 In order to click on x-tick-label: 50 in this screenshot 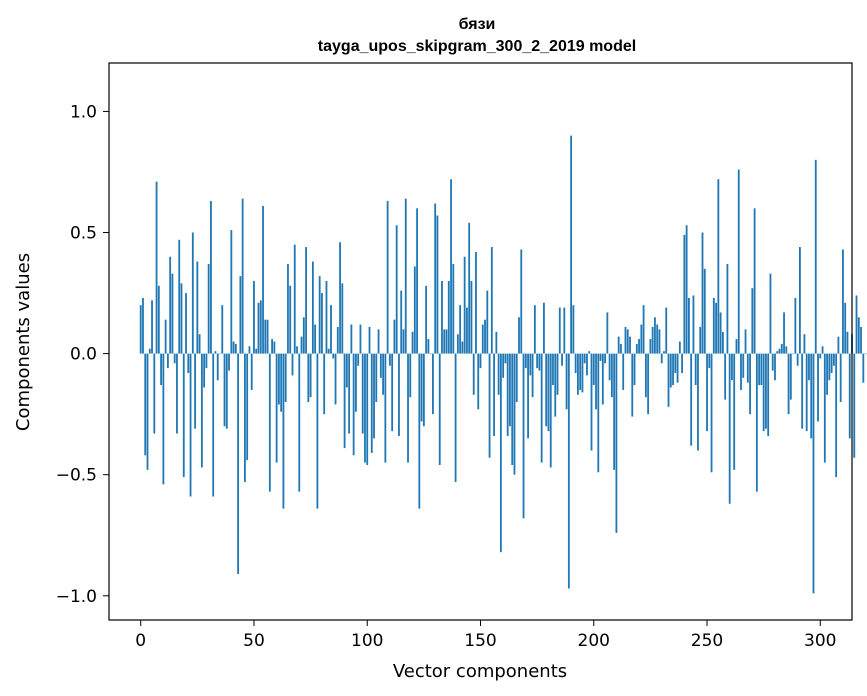, I will do `click(254, 641)`.